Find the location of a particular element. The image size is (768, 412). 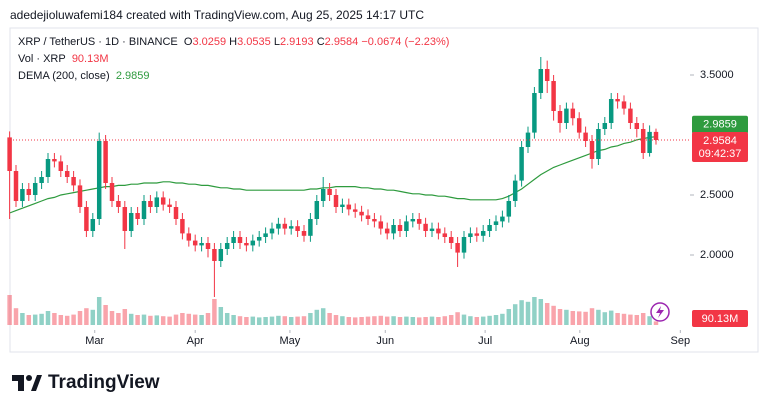

volume-badge is located at coordinates (720, 318).